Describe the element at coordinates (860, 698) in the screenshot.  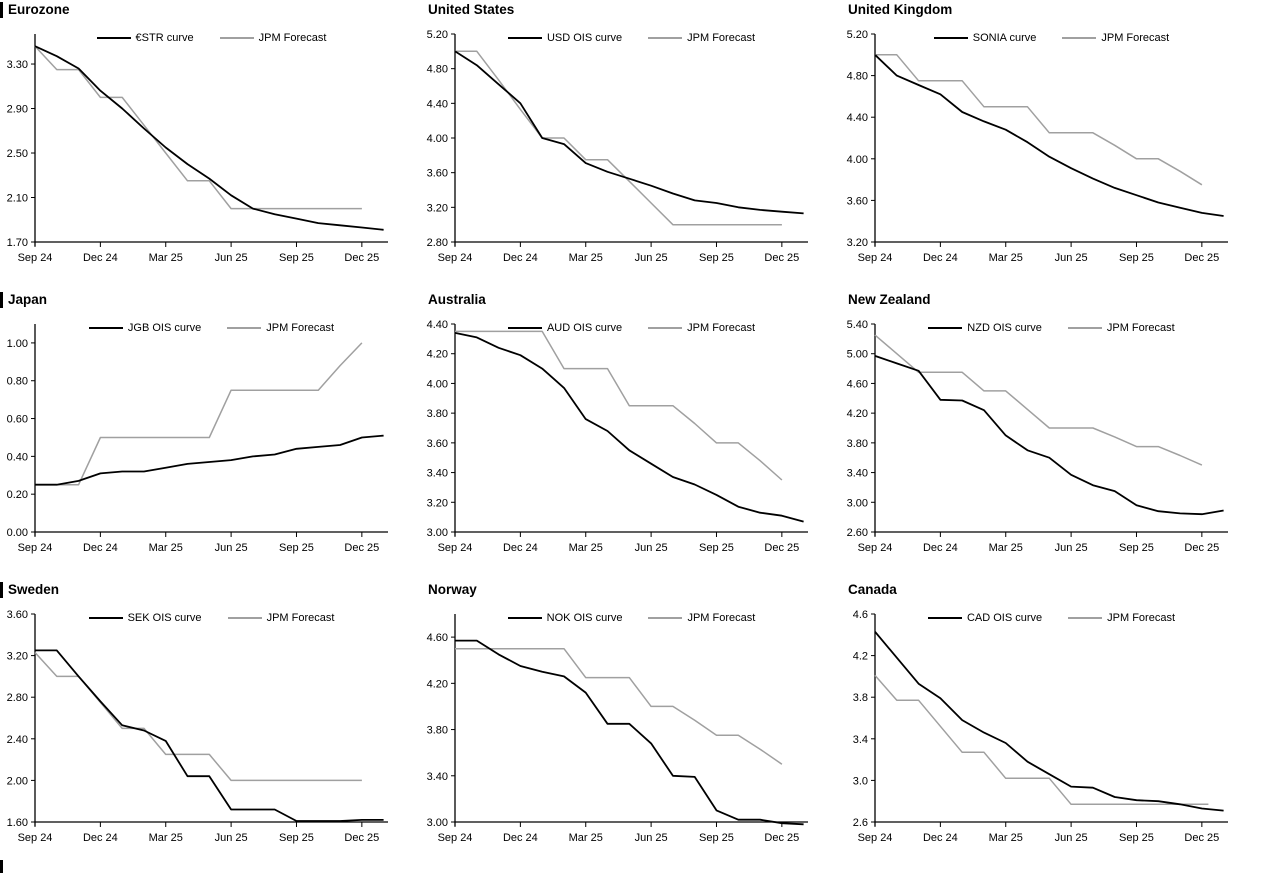
I see `svg-text: 3.8` at that location.